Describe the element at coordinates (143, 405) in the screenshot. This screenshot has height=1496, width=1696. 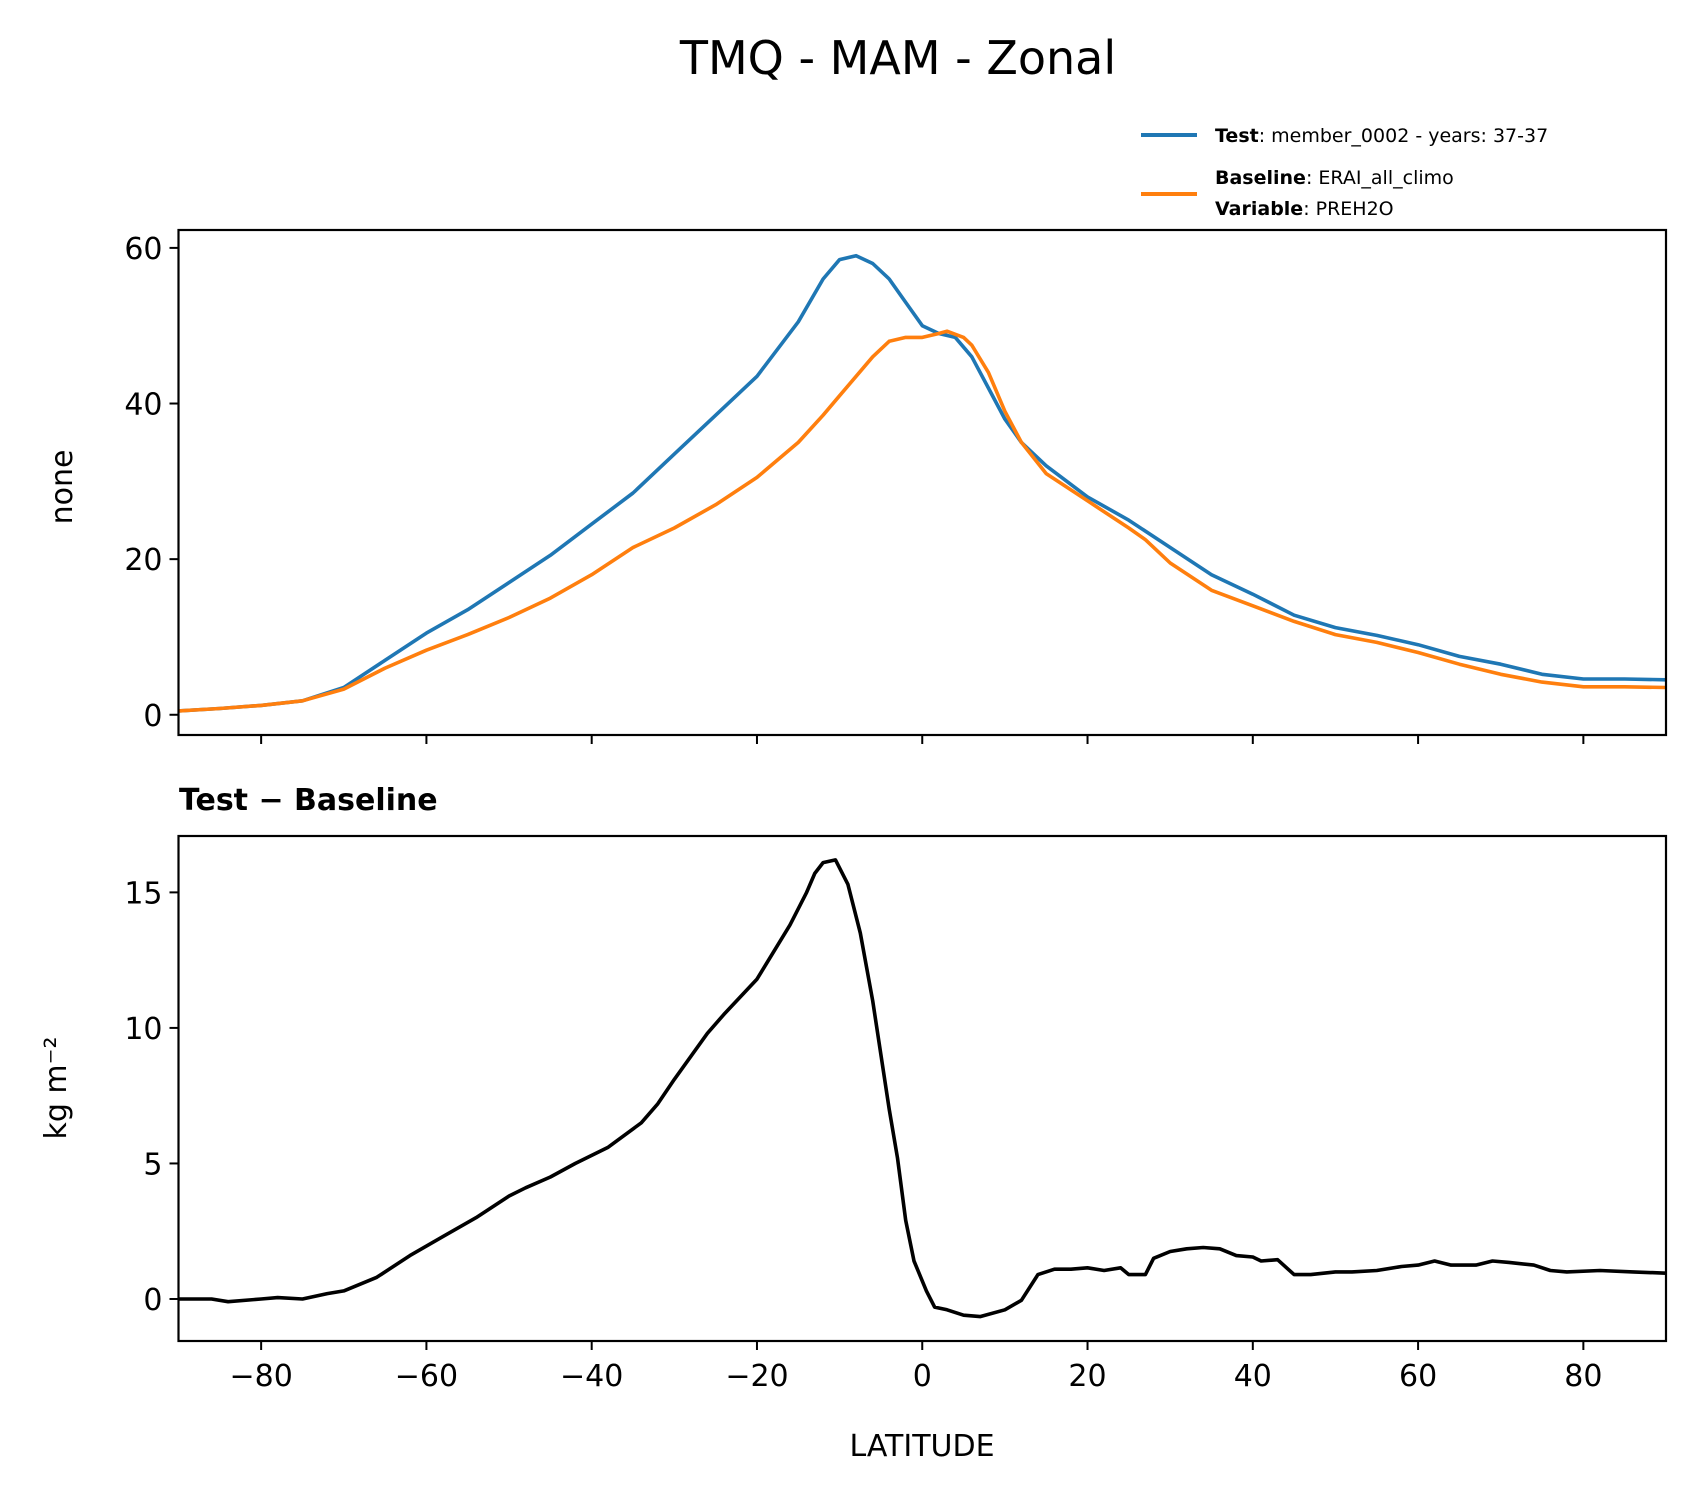
I see `y-tick-label: 40` at that location.